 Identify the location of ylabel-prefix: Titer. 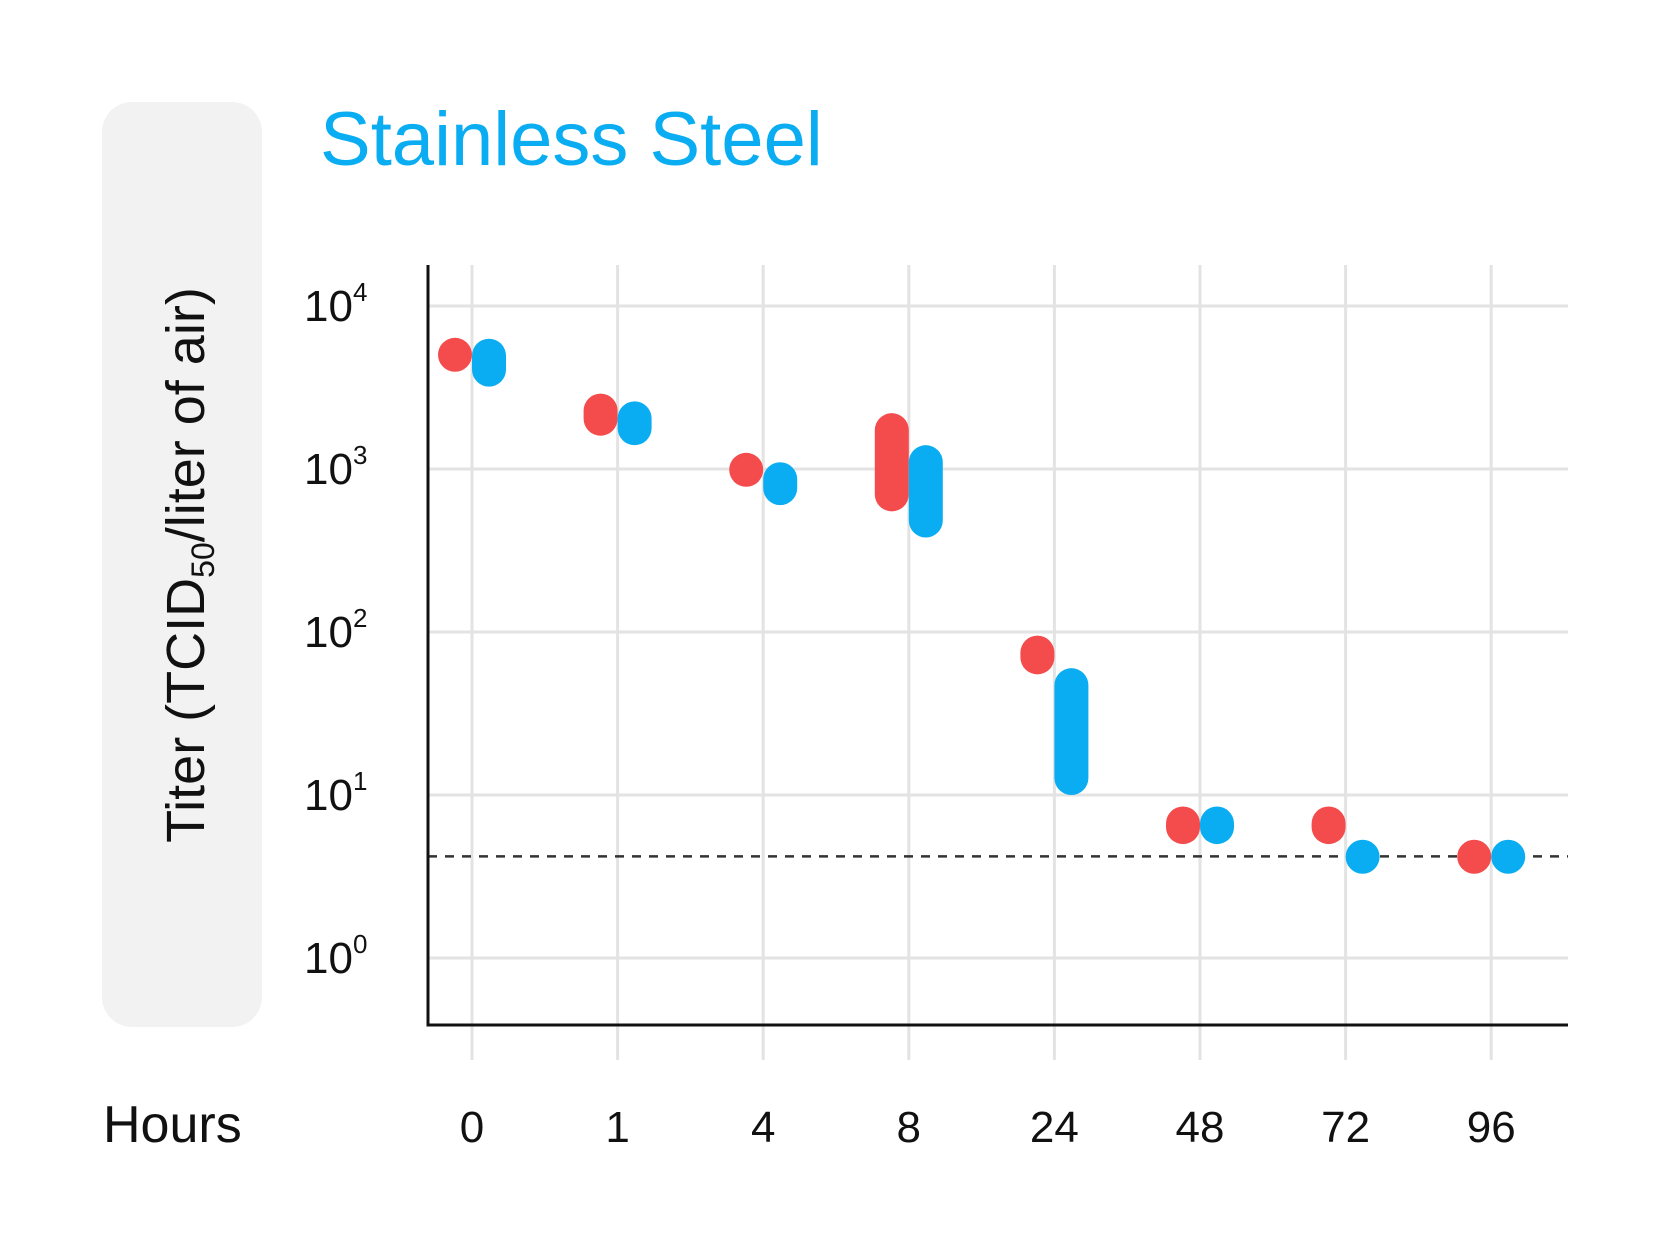
(186, 782).